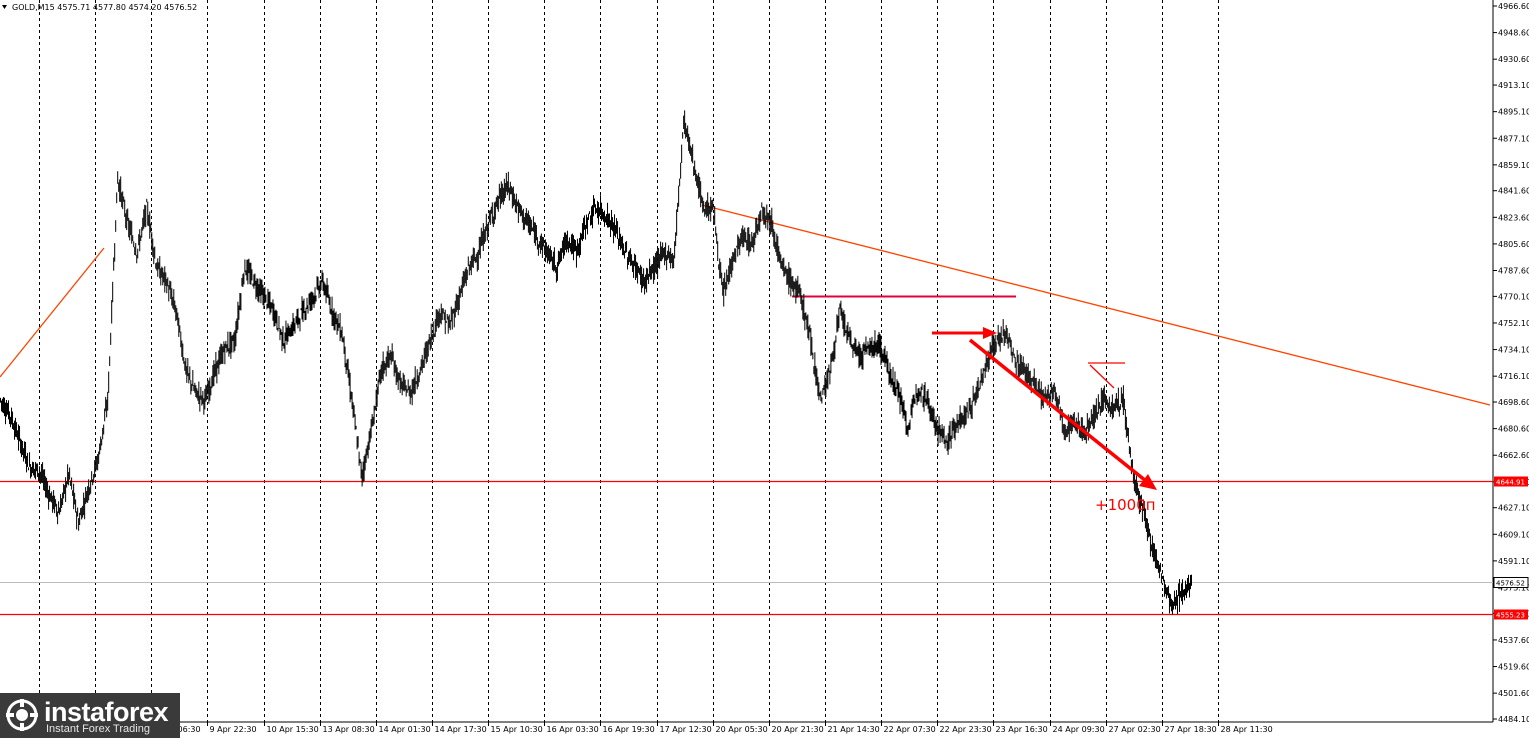 Image resolution: width=1529 pixels, height=742 pixels. I want to click on instaforex-logo-icon, so click(22, 715).